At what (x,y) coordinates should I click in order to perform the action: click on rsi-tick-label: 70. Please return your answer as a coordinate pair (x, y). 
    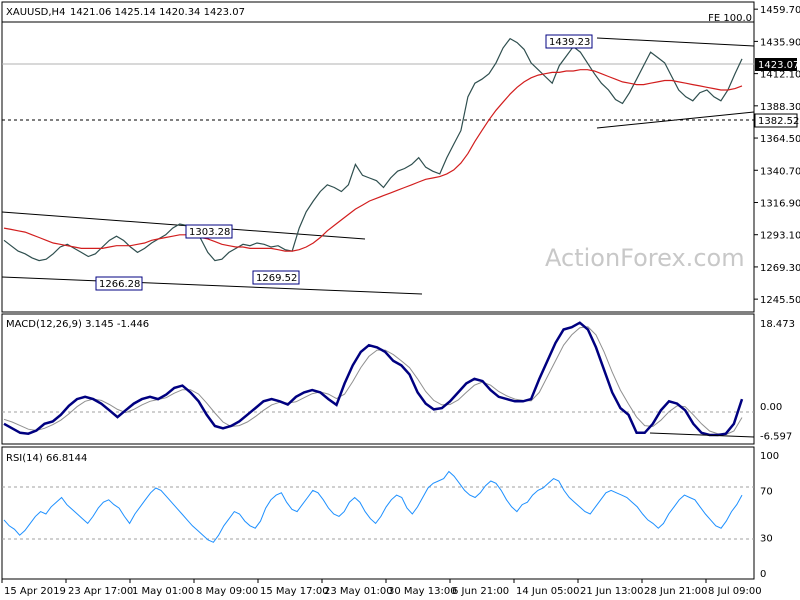
    Looking at the image, I should click on (766, 491).